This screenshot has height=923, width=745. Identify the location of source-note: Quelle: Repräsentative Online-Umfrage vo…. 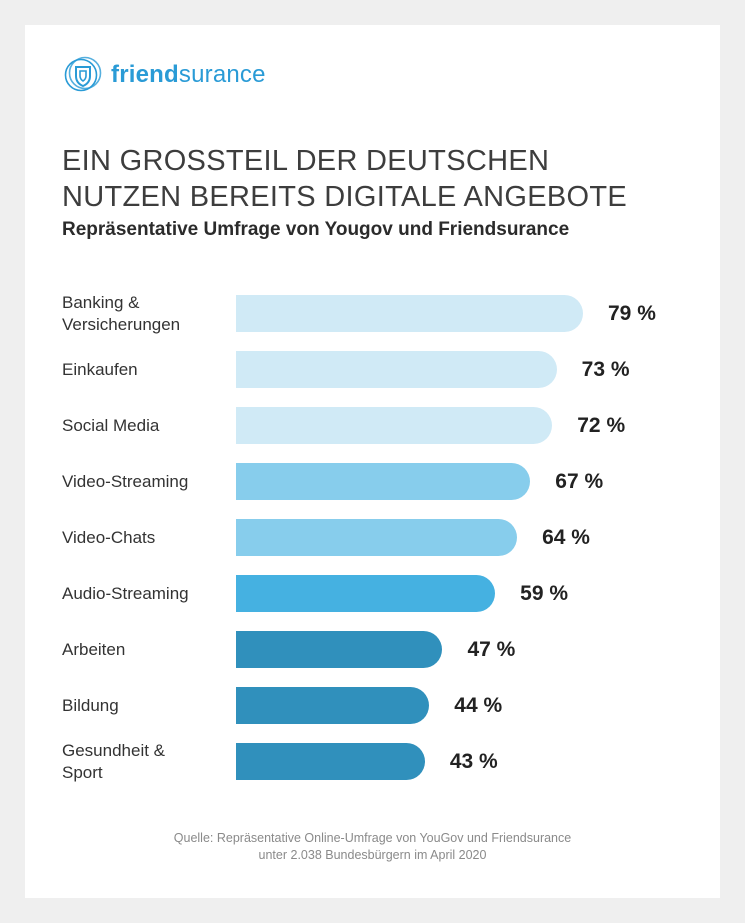
(372, 847).